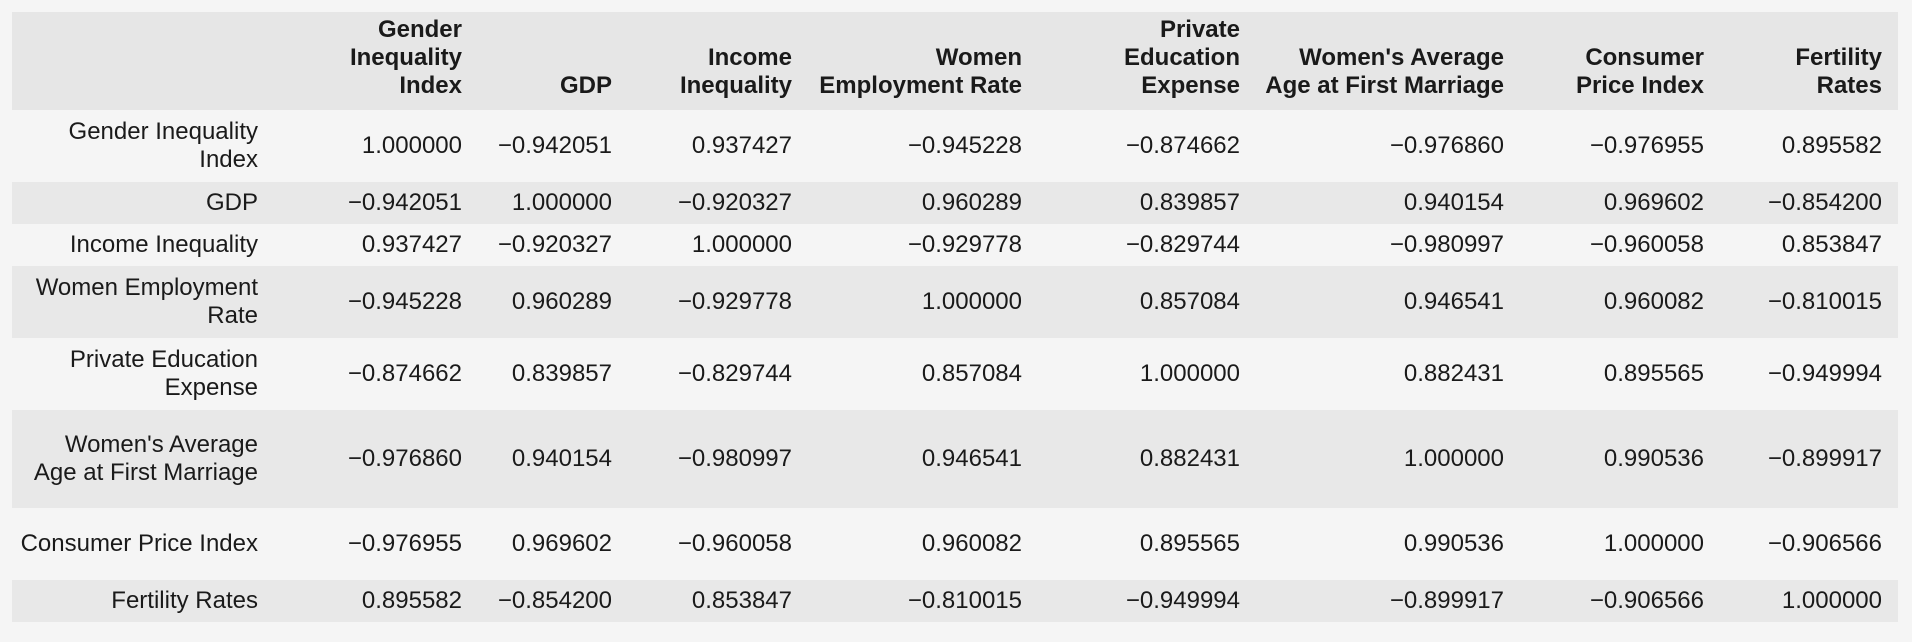 This screenshot has width=1912, height=642. Describe the element at coordinates (163, 145) in the screenshot. I see `row-label: Gender Inequality Index` at that location.